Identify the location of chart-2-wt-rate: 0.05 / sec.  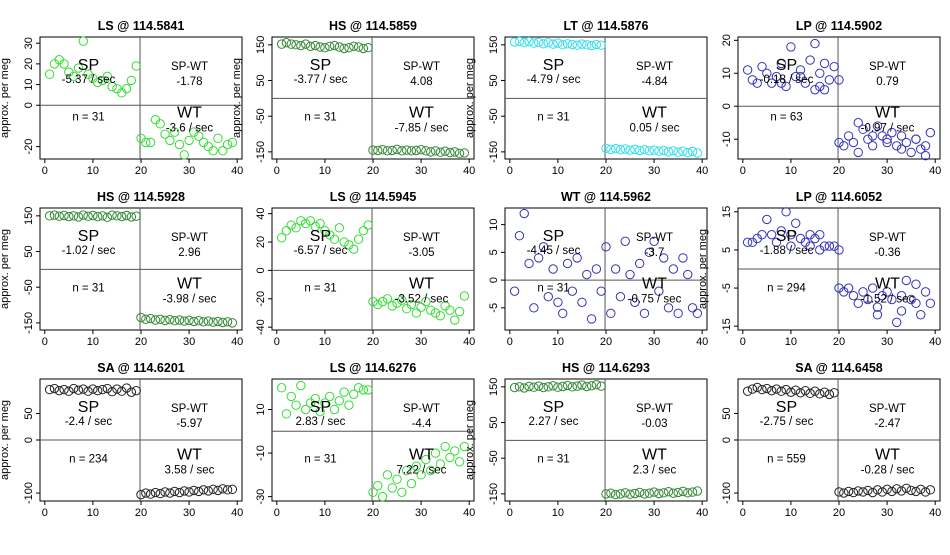
(655, 129).